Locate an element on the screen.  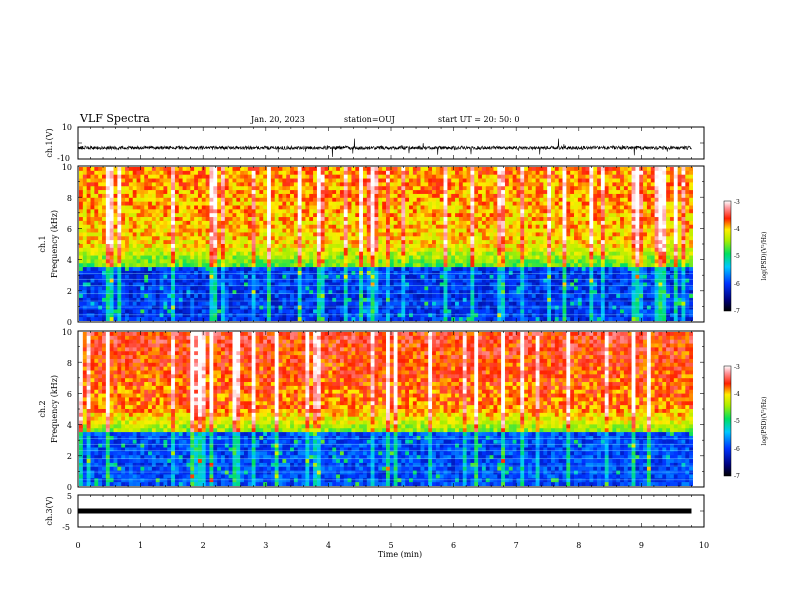
xtick-label-5: 5 is located at coordinates (390, 545).